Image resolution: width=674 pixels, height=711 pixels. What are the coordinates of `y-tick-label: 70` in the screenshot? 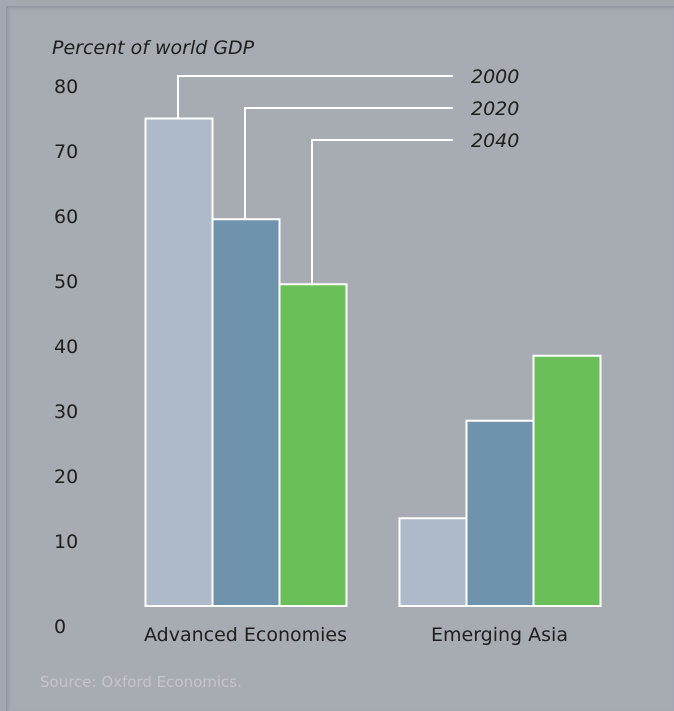 It's located at (66, 152).